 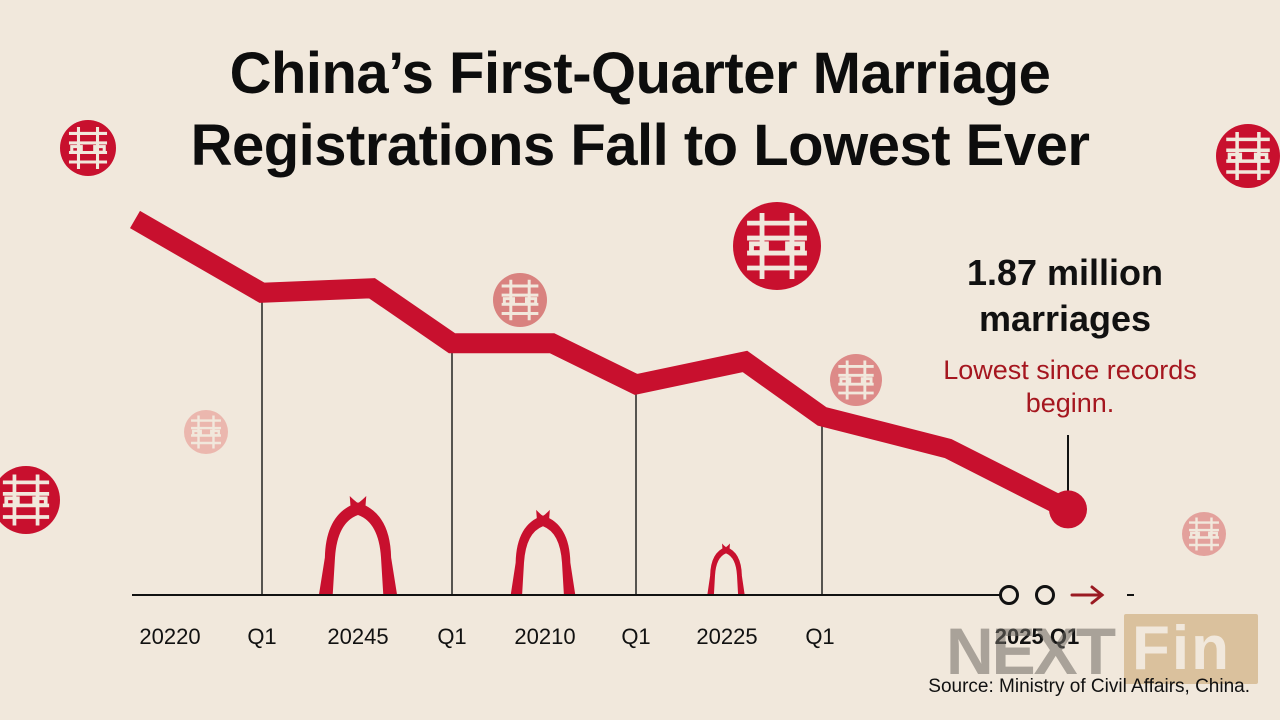 I want to click on tick-label: 20225, so click(x=726, y=636).